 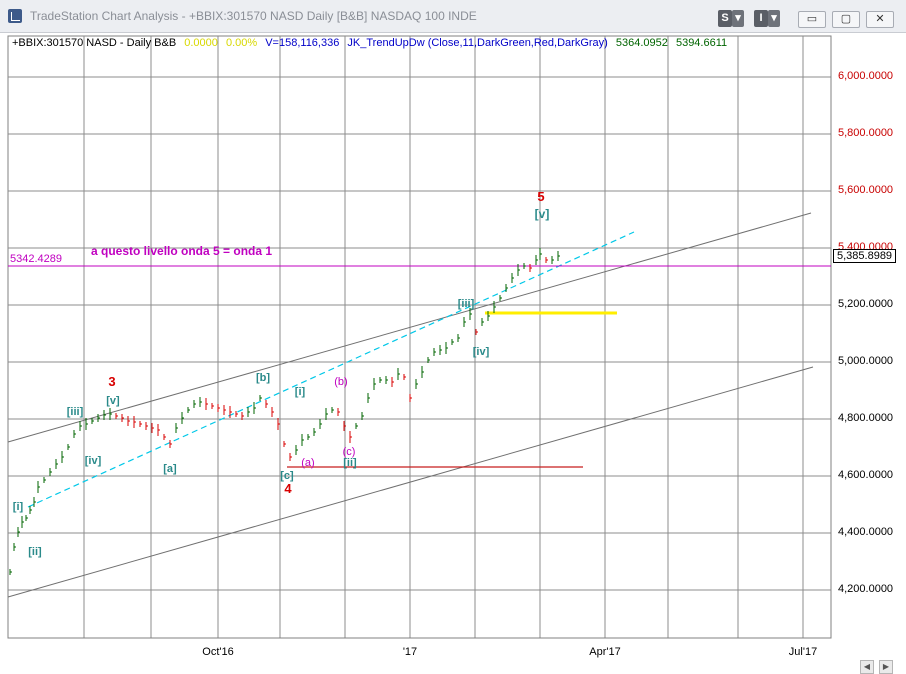 What do you see at coordinates (201, 43) in the screenshot?
I see `change-value: 0.0000` at bounding box center [201, 43].